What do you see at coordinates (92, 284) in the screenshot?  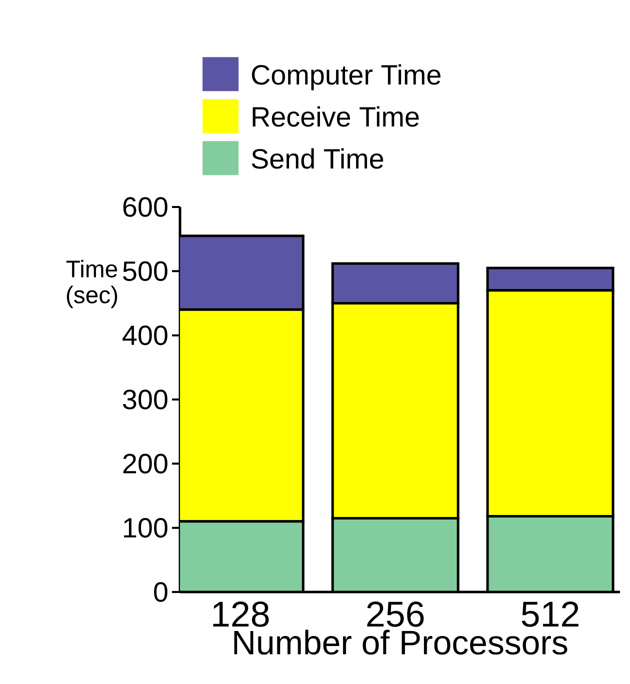 I see `y-axis-title: Time (sec)` at bounding box center [92, 284].